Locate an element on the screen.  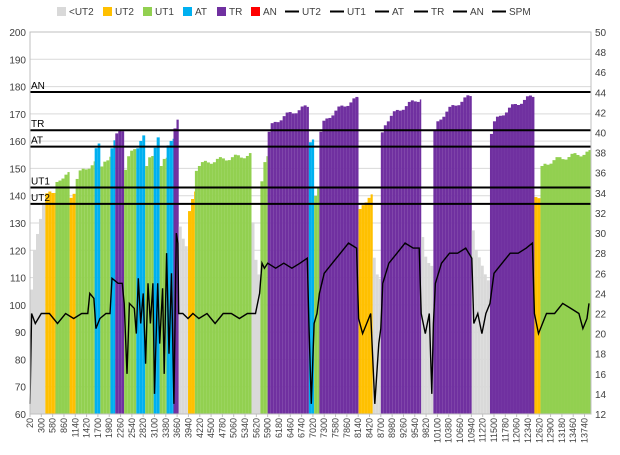
x-axis-tick-label: 300 is located at coordinates (41, 425).